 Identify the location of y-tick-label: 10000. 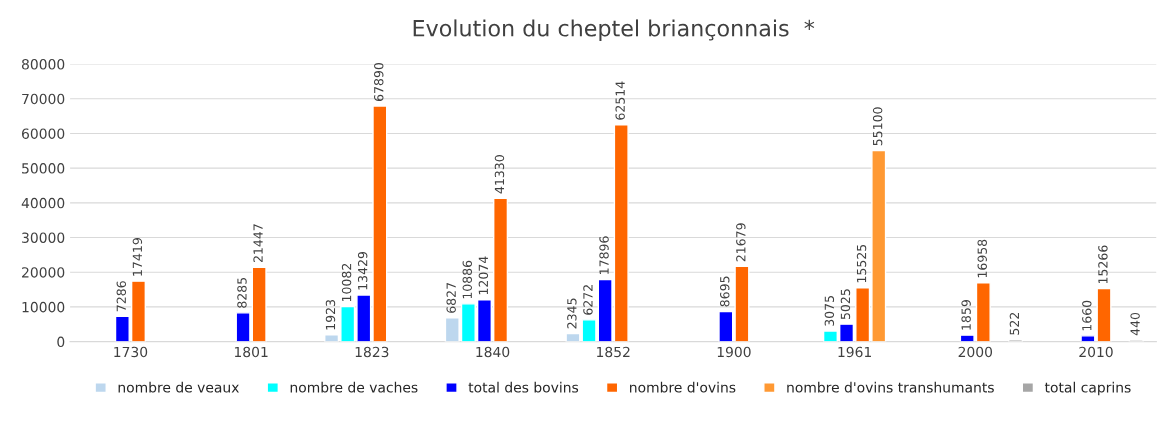
(43, 307).